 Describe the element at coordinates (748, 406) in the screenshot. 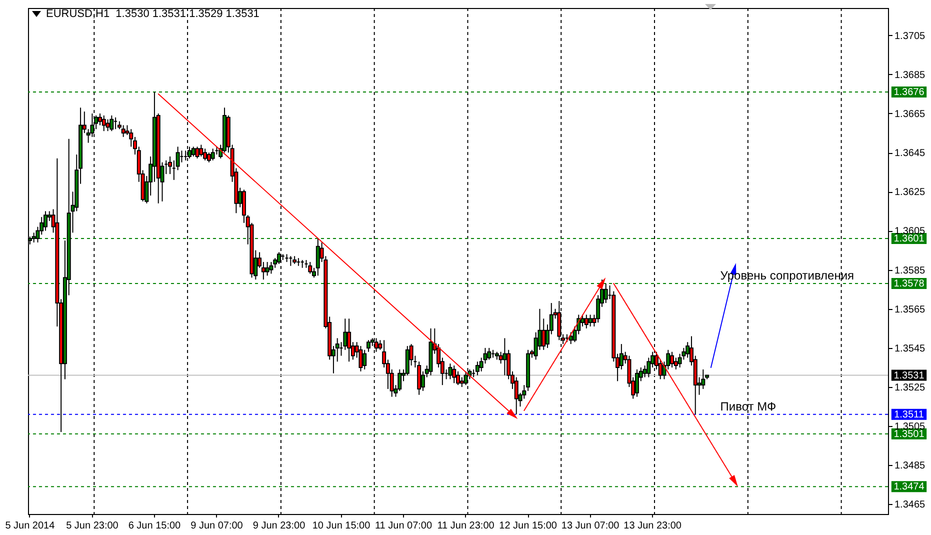

I see `annotation: Пивот МФ` at that location.